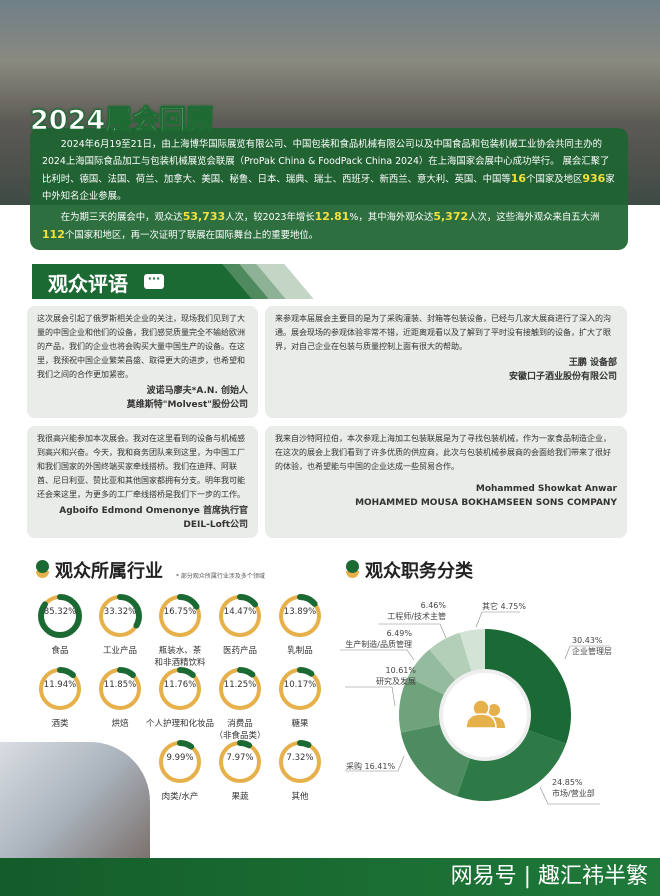 The height and width of the screenshot is (896, 660). I want to click on industry-label: 糖果, so click(300, 724).